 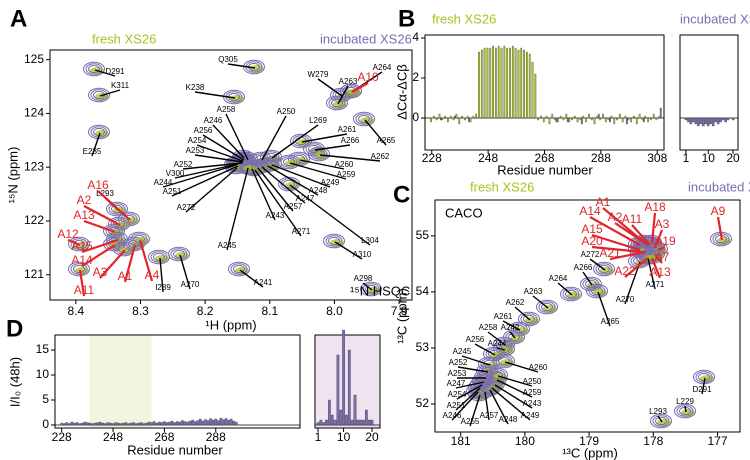 I want to click on peak-label: A261, so click(x=503, y=316).